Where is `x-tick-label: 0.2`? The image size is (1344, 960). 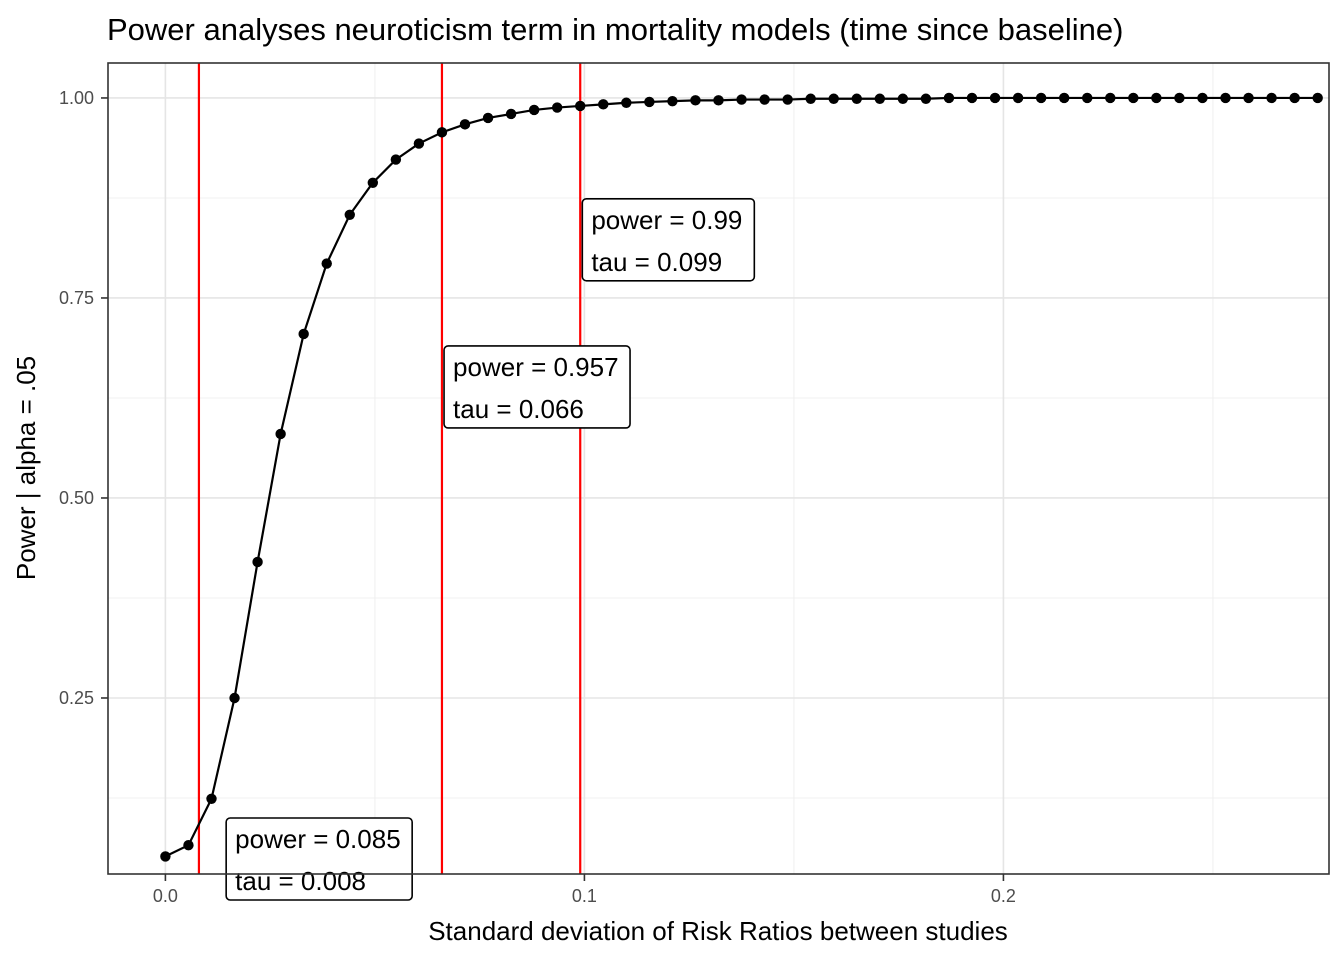
x-tick-label: 0.2 is located at coordinates (1003, 896).